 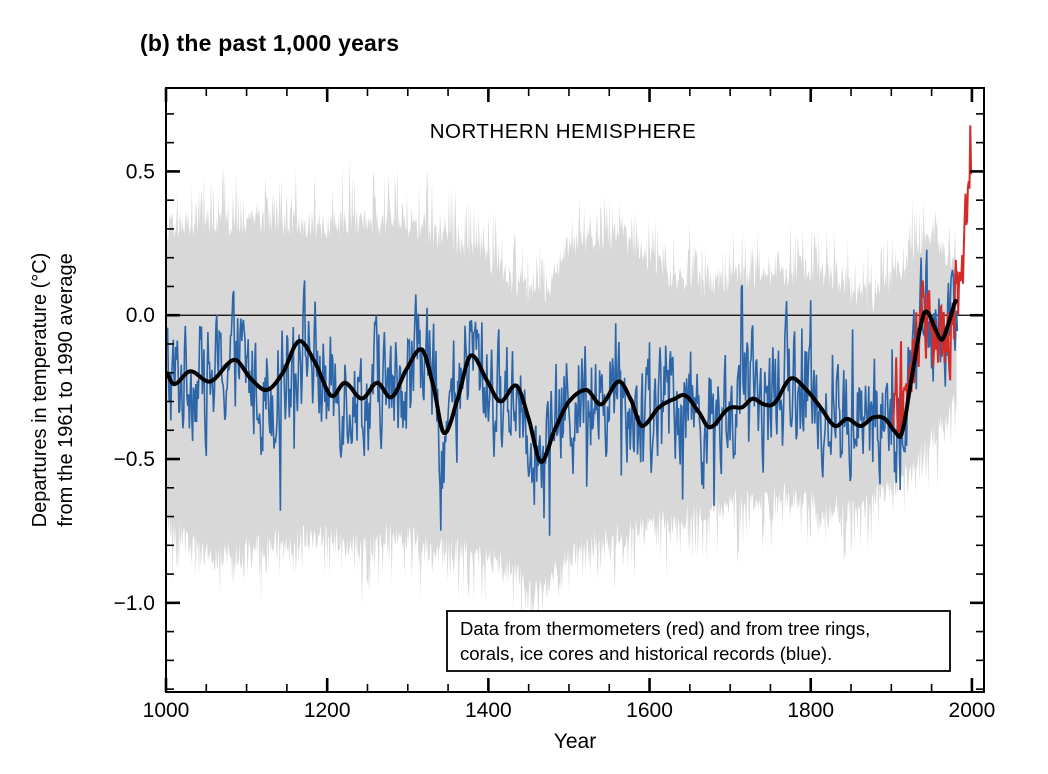 I want to click on y-tick-labels: 0.5 0.0 −0.5 −1.0, so click(x=134, y=387).